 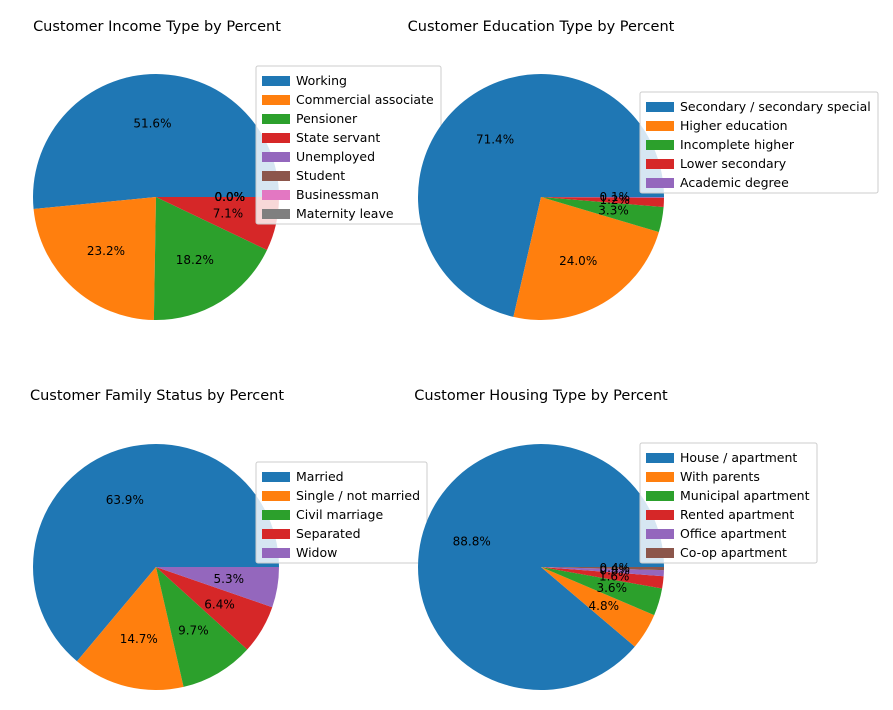 I want to click on legend-label-businessman: Businessman, so click(x=337, y=194).